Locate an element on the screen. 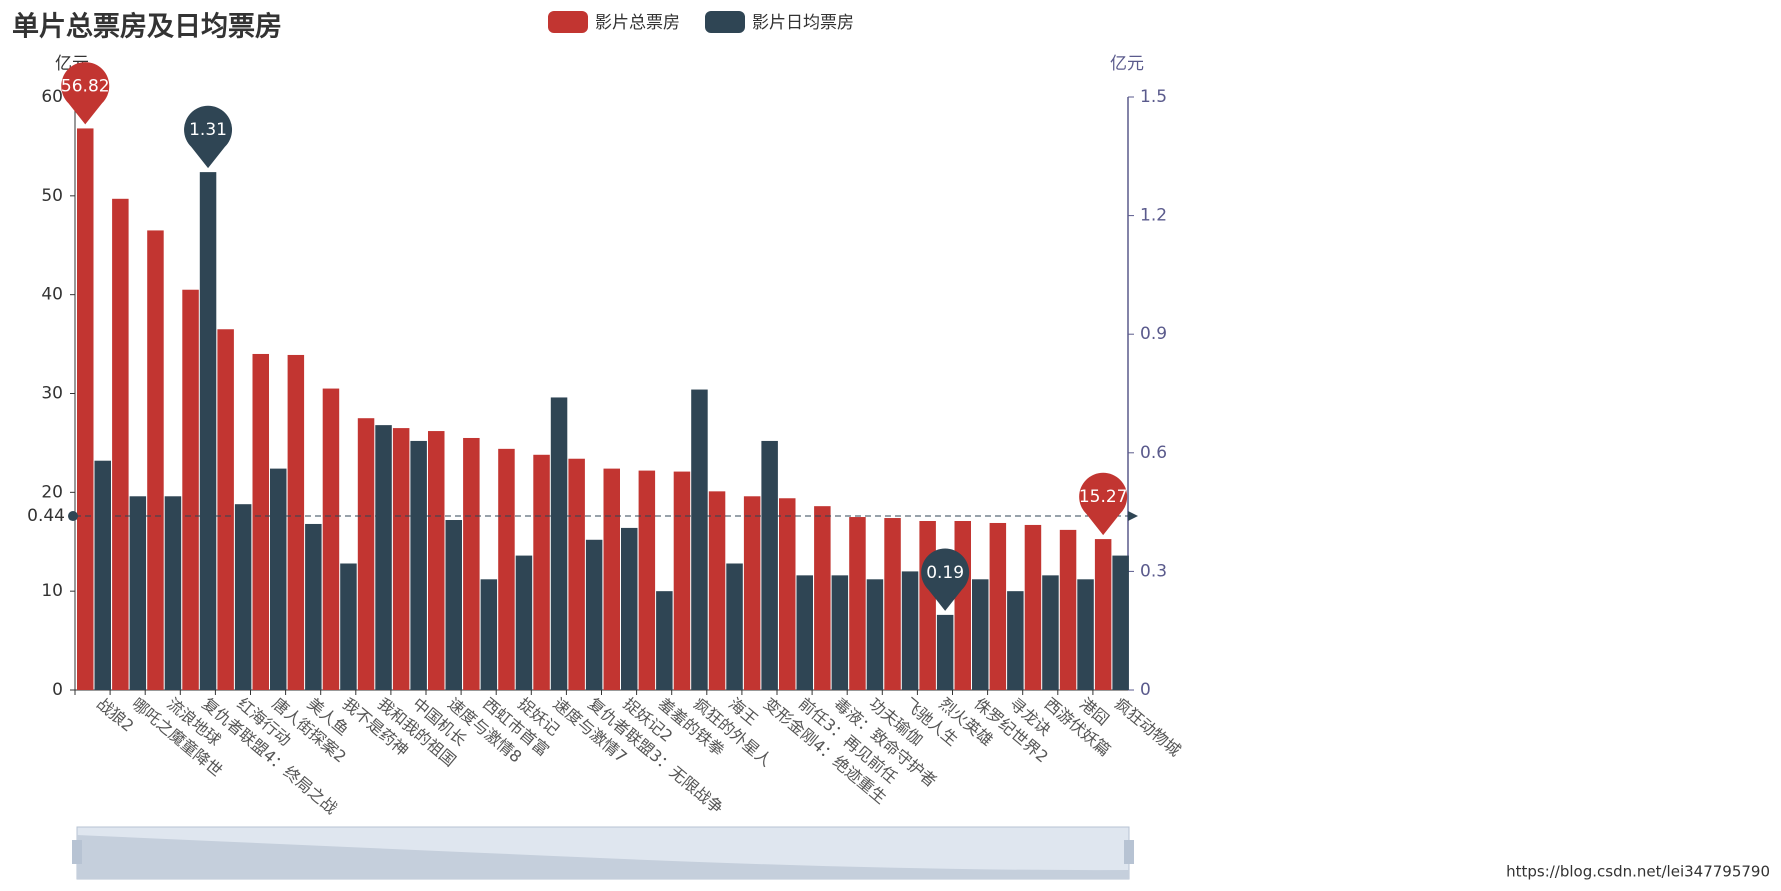 The width and height of the screenshot is (1781, 891). mark-pin-label: 15.27 is located at coordinates (1103, 497).